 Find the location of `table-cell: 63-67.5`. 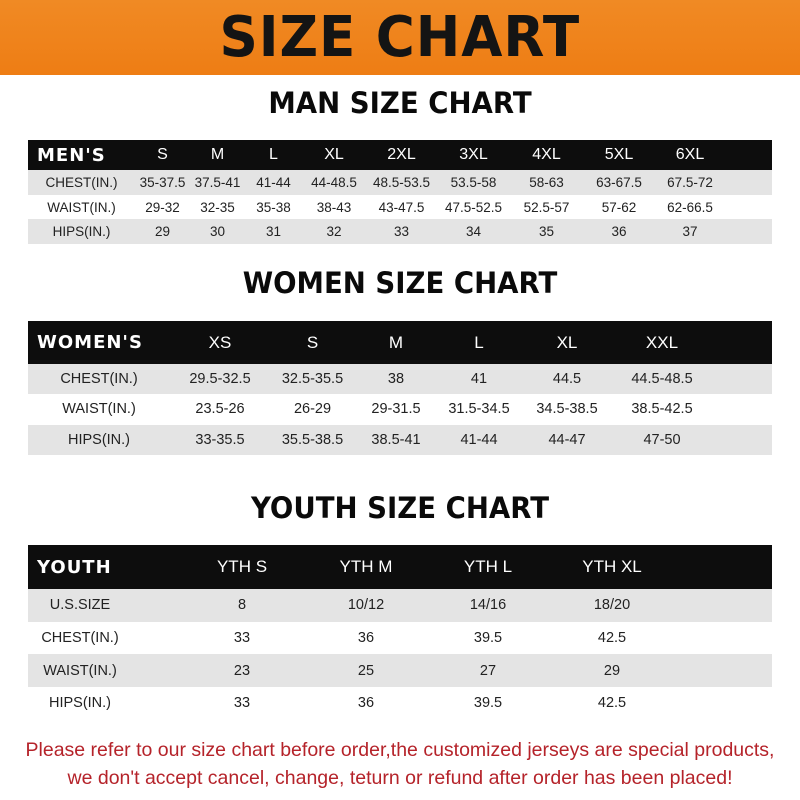

table-cell: 63-67.5 is located at coordinates (619, 182).